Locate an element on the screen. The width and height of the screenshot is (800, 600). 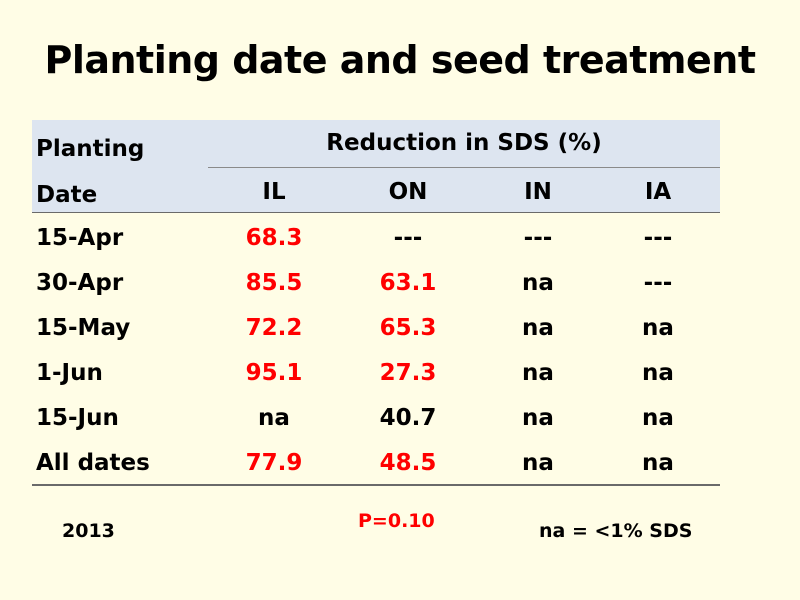
footer-note: na = <1% SDS is located at coordinates (616, 531).